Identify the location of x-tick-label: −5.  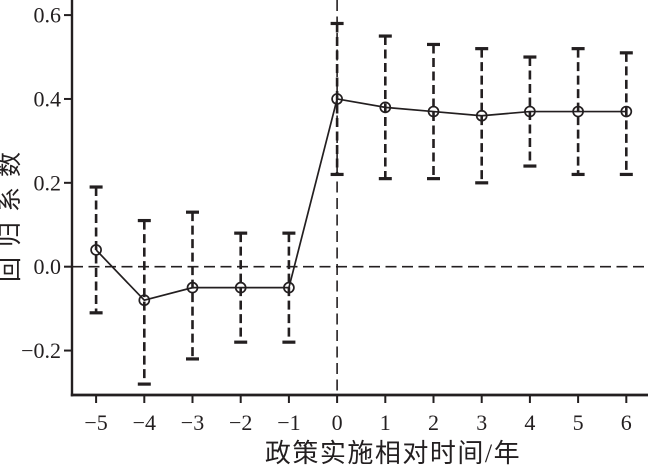
(95, 422).